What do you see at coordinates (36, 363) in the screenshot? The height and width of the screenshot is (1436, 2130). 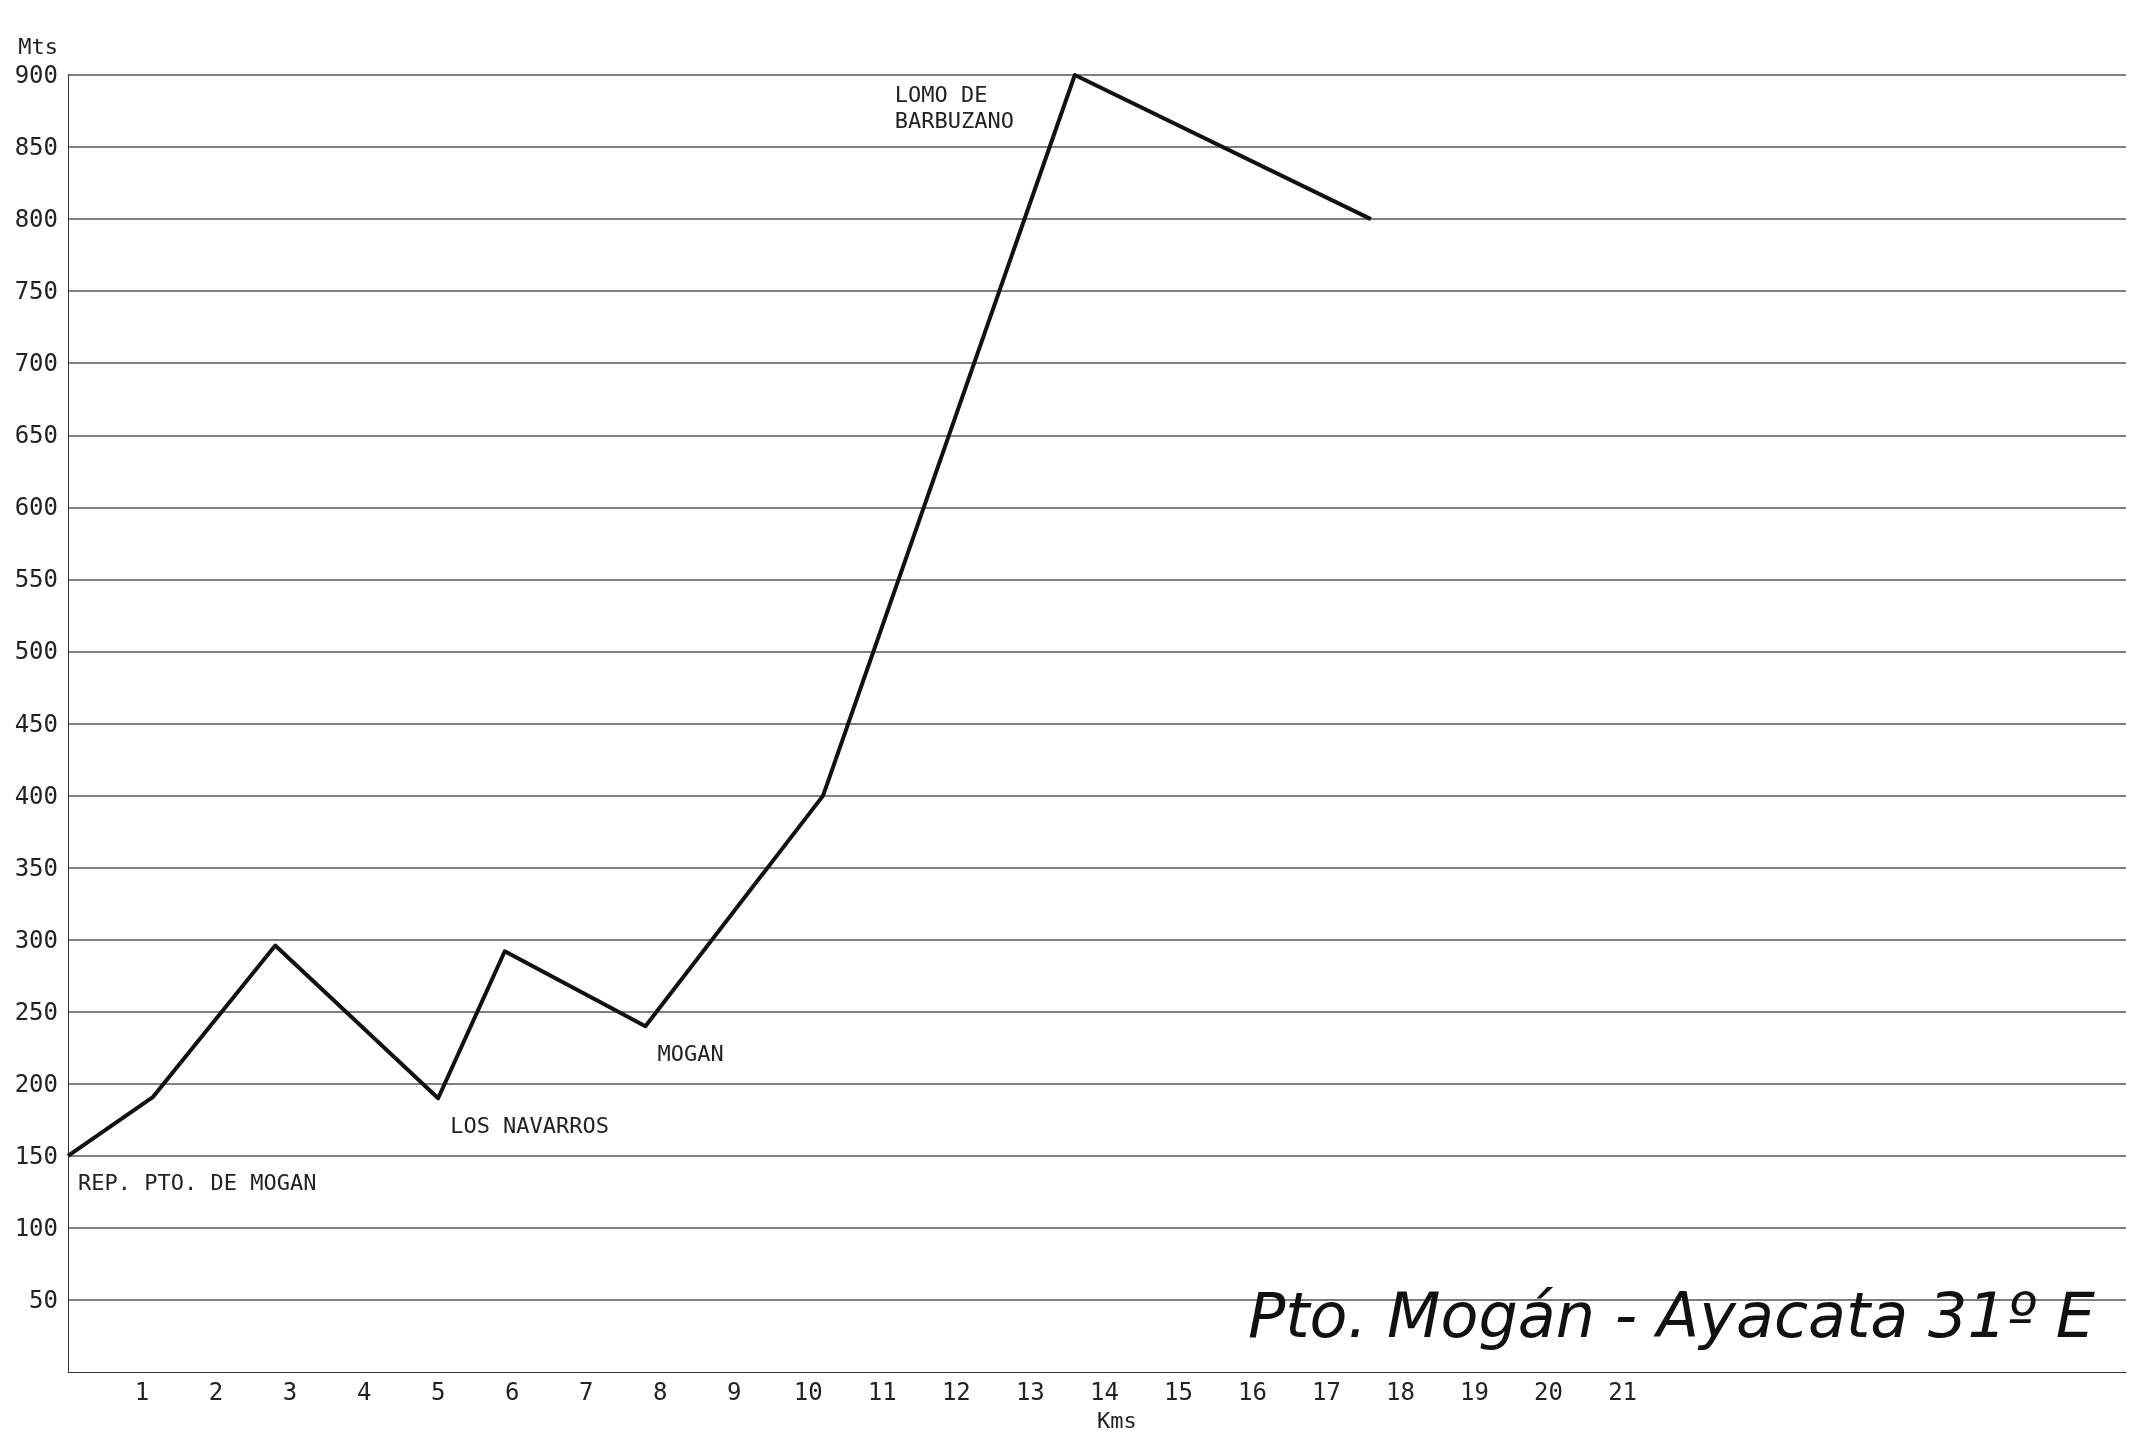 I see `y-tick-label: 700` at bounding box center [36, 363].